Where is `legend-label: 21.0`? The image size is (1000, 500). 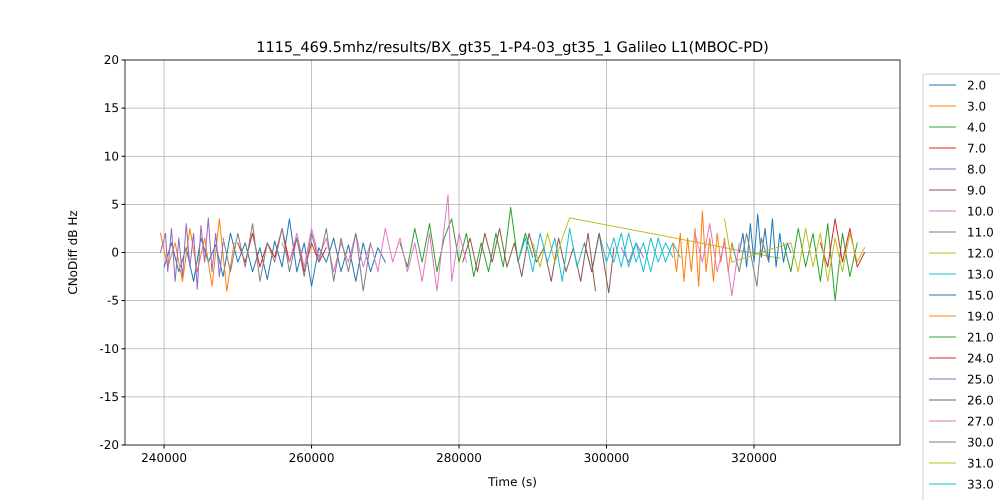
legend-label: 21.0 is located at coordinates (980, 337).